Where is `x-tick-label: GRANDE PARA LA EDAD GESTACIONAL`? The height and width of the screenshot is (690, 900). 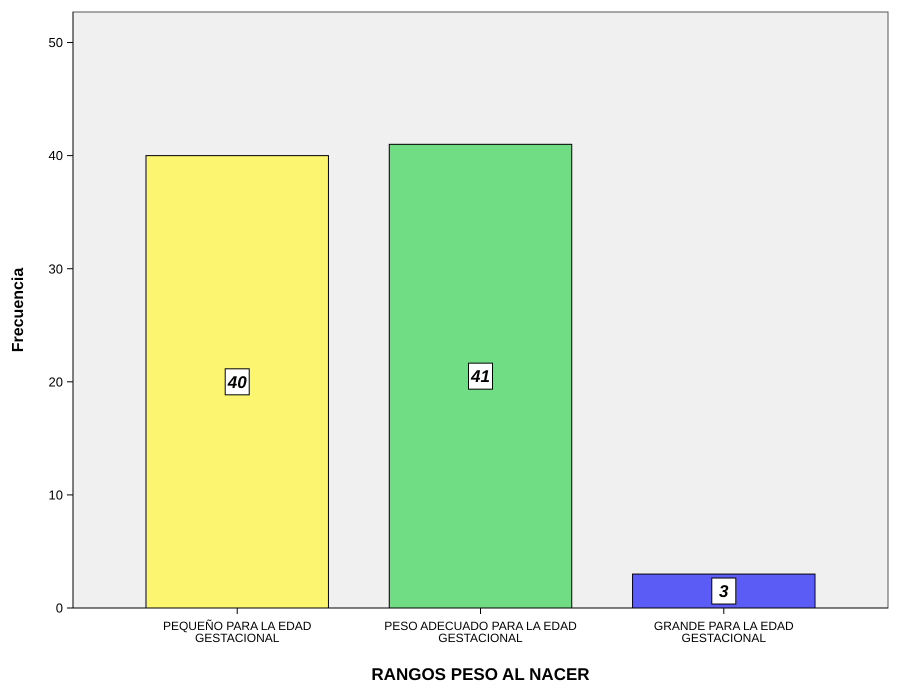 x-tick-label: GRANDE PARA LA EDAD GESTACIONAL is located at coordinates (724, 632).